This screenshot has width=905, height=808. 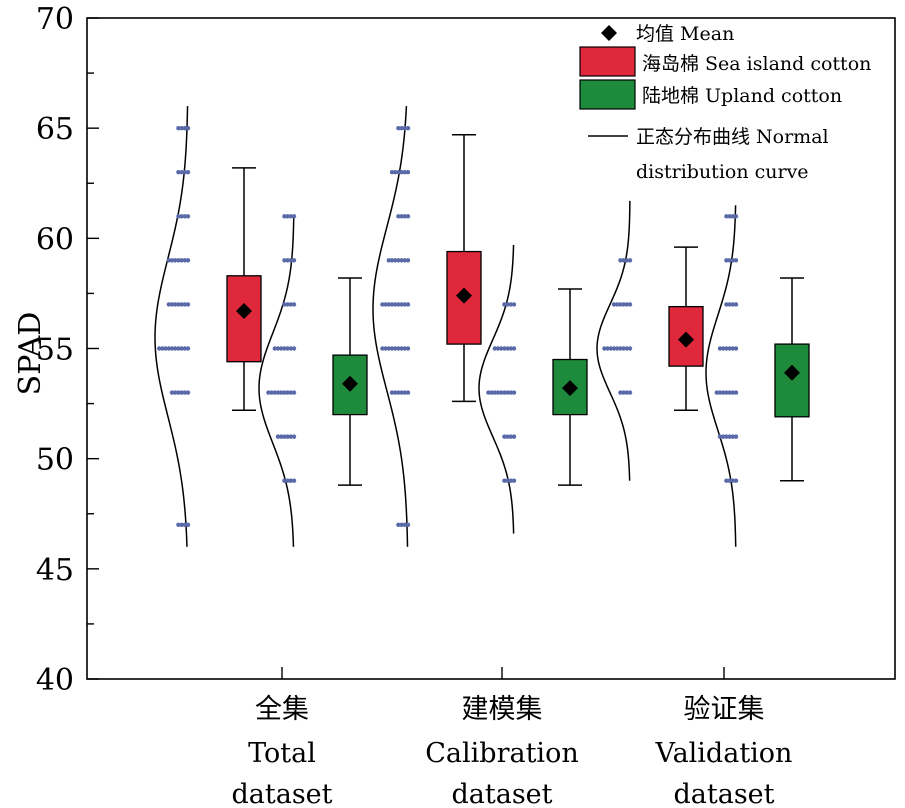 I want to click on legend-sea-label: 海岛棉 Sea island cotton, so click(x=756, y=64).